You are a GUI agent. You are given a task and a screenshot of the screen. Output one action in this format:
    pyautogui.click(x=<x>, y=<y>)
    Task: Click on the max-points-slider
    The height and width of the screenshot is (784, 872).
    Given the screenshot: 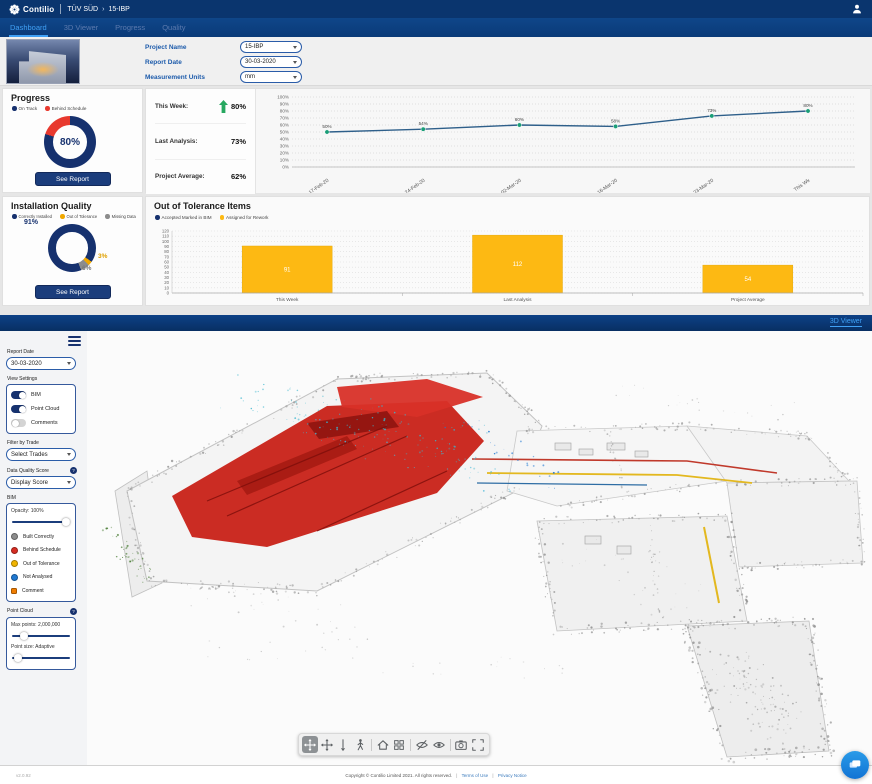 What is the action you would take?
    pyautogui.click(x=41, y=635)
    